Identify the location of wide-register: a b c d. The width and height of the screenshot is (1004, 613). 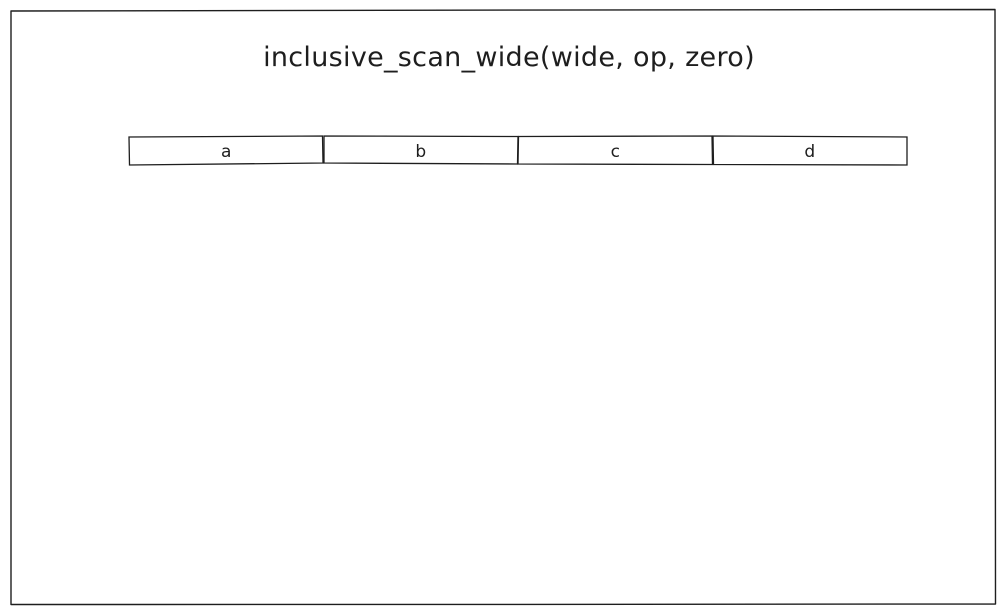
(518, 150).